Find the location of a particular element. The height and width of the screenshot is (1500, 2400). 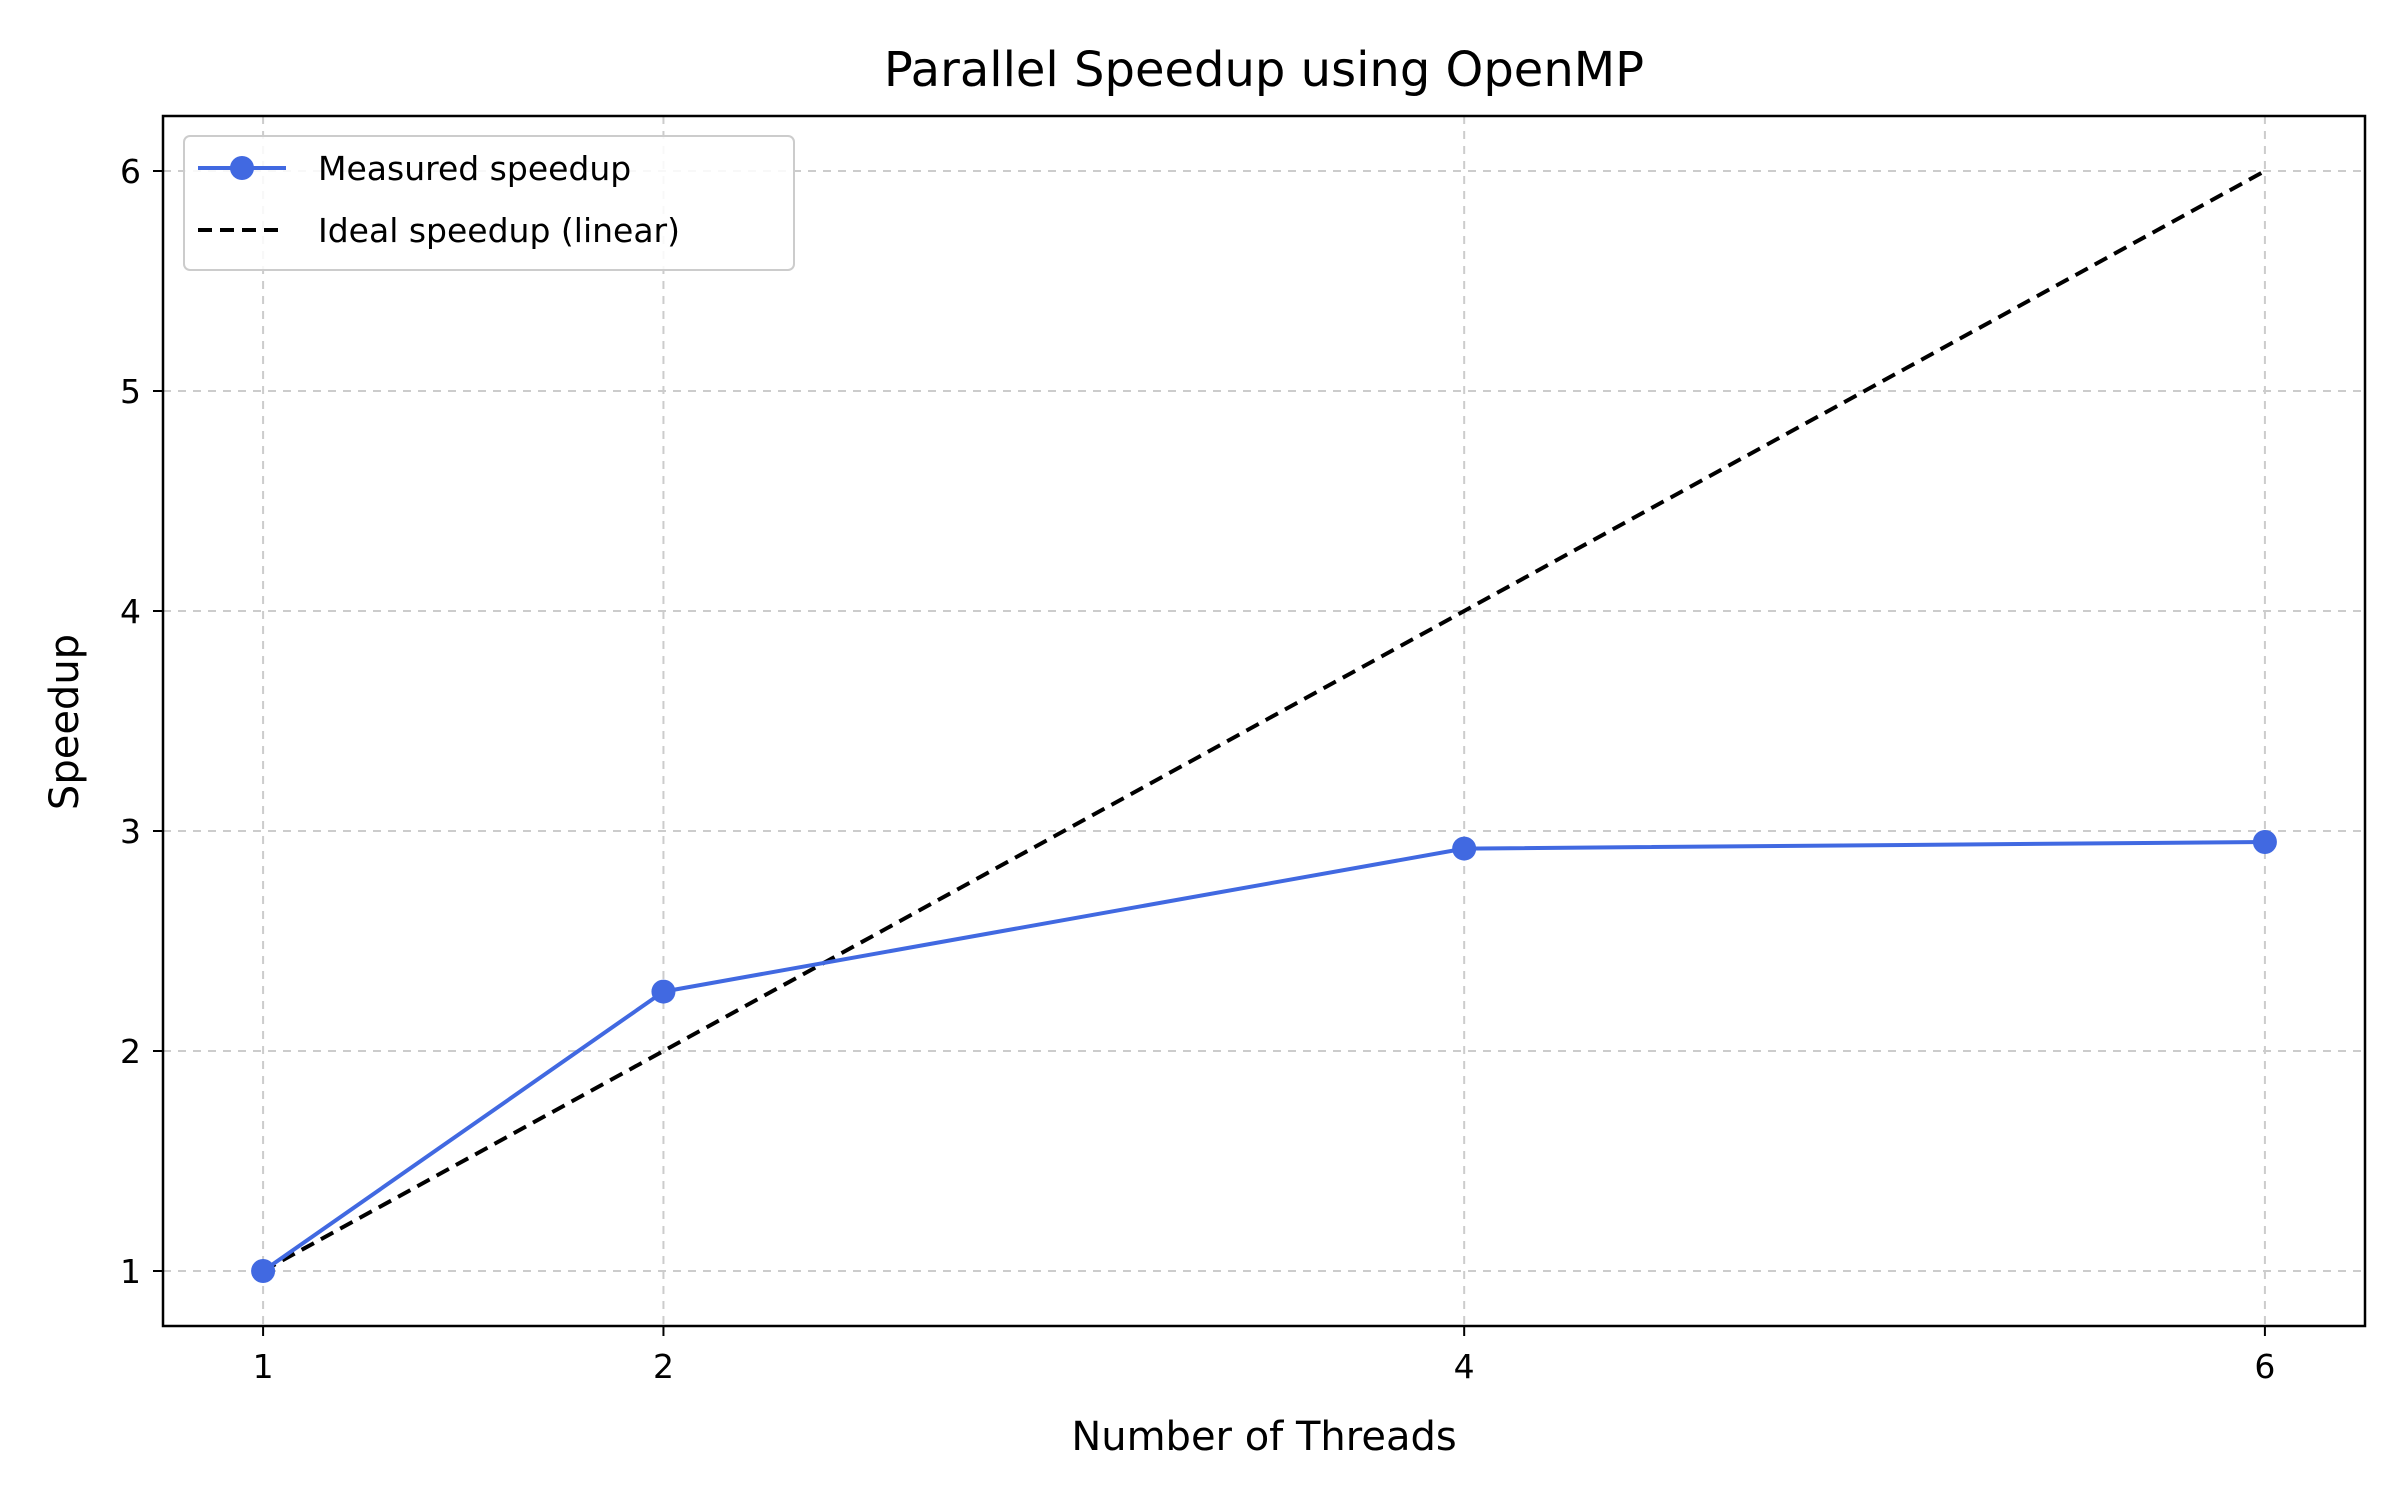

y-axis-label: Speedup is located at coordinates (65, 722).